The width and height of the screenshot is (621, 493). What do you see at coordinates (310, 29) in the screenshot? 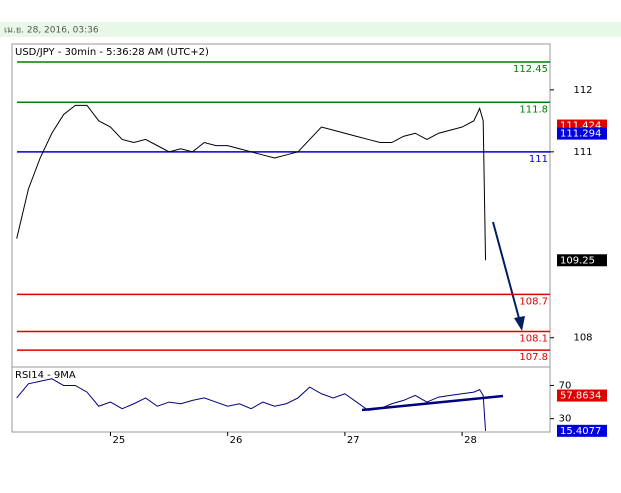
I see `header-bar` at bounding box center [310, 29].